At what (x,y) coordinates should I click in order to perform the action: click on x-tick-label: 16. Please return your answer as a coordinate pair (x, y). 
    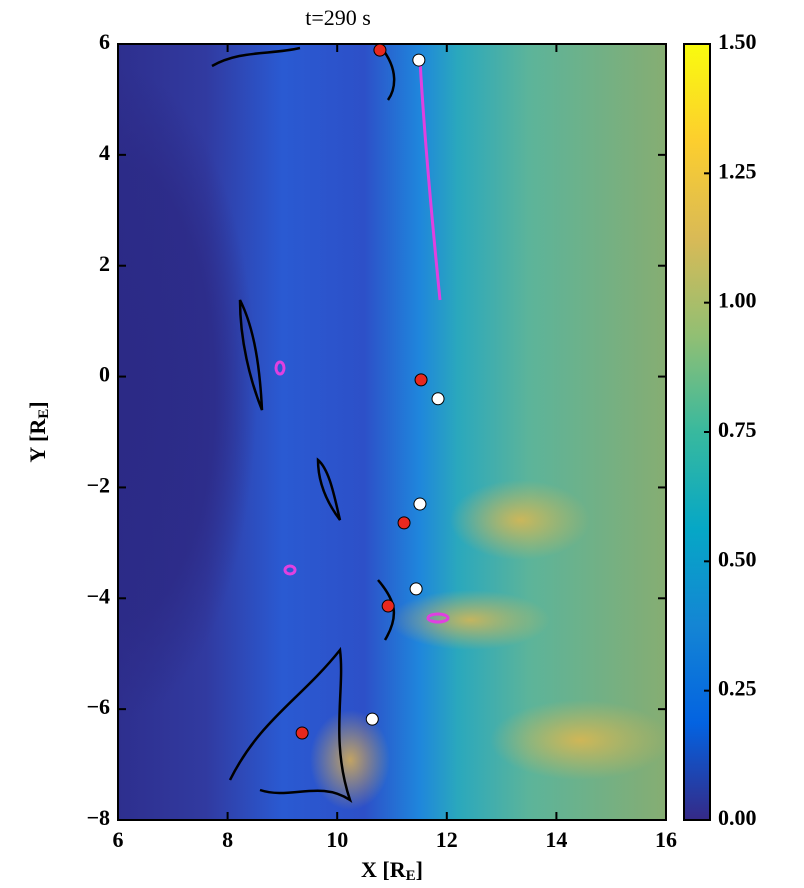
    Looking at the image, I should click on (666, 839).